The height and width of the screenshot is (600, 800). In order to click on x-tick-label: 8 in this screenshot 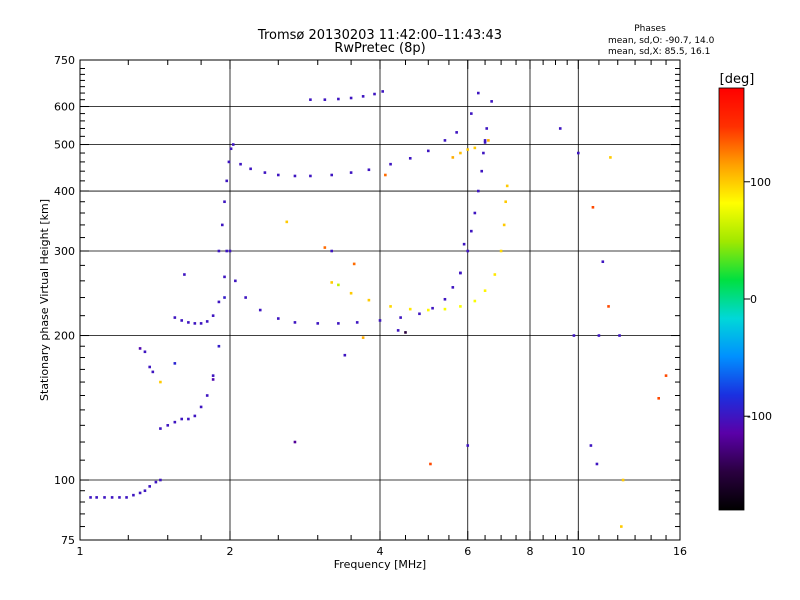, I will do `click(530, 551)`.